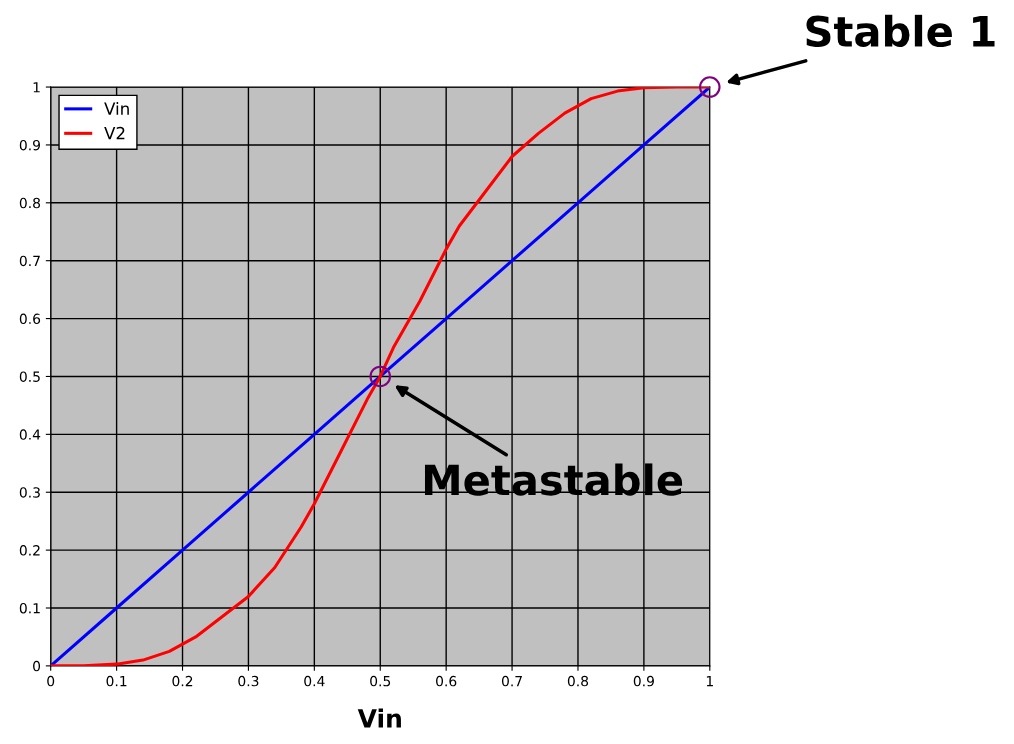 This screenshot has height=744, width=1014. Describe the element at coordinates (29, 608) in the screenshot. I see `y-tick-label: 0.1` at that location.